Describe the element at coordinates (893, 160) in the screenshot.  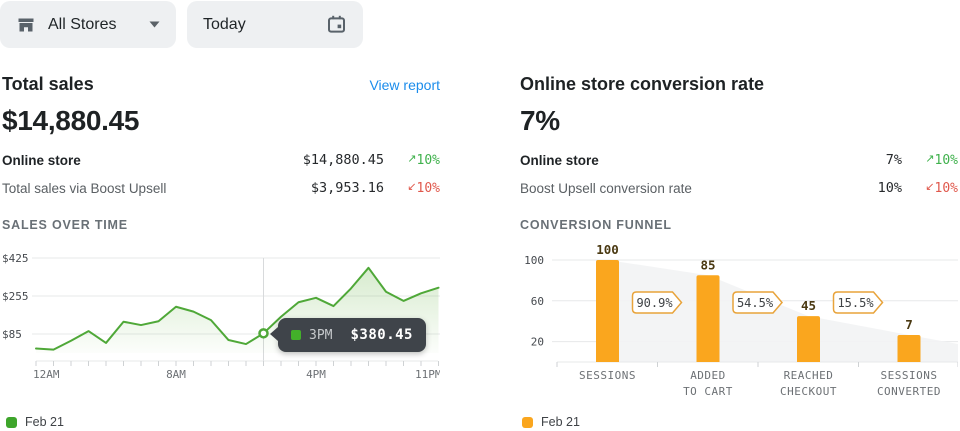
I see `metric-value: 7%` at that location.